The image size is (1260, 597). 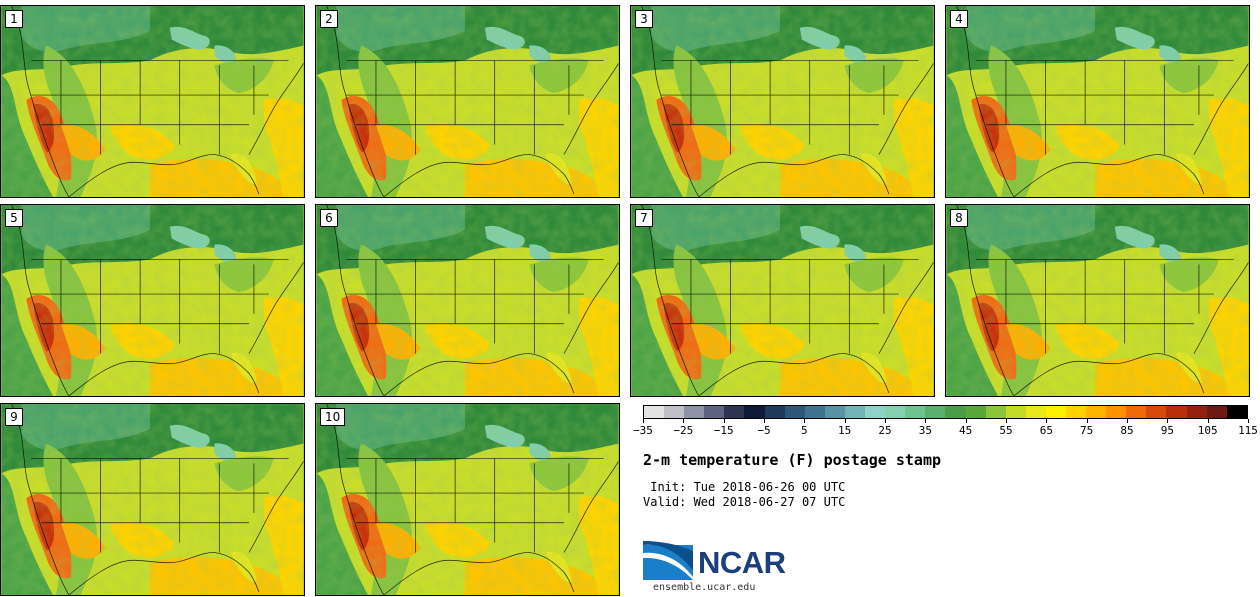 What do you see at coordinates (723, 430) in the screenshot?
I see `colorbar-tick-label: −15` at bounding box center [723, 430].